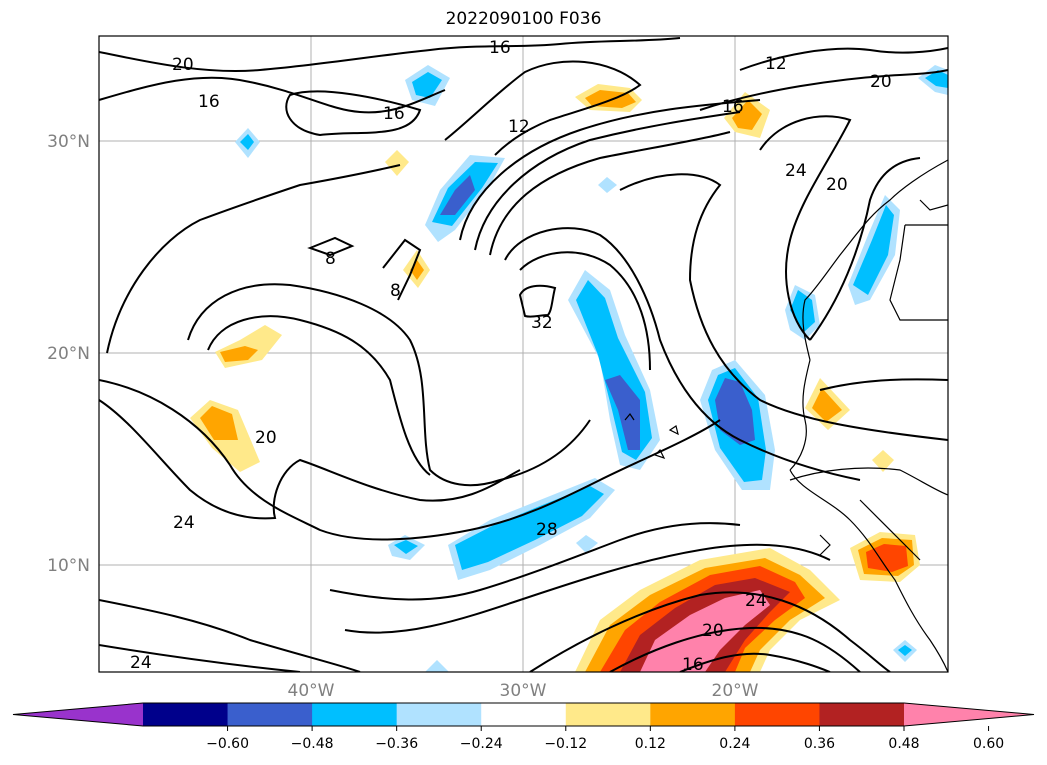 The image size is (1047, 765). What do you see at coordinates (523, 19) in the screenshot?
I see `map-title: 2022090100 F036` at bounding box center [523, 19].